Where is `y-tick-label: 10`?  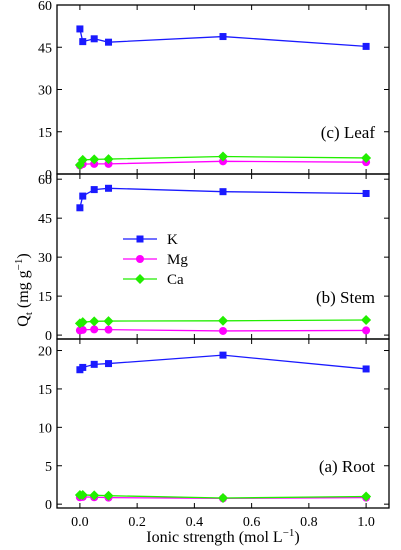 y-tick-label: 10 is located at coordinates (45, 428).